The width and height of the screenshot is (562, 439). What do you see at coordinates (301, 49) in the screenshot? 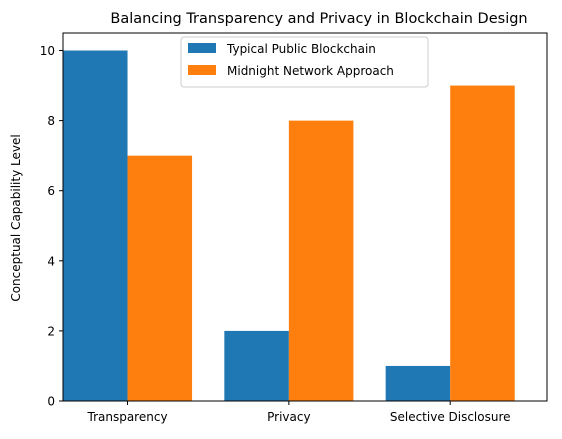
I see `legend-label-typical-public-blockchain: Typical Public Blockchain` at bounding box center [301, 49].